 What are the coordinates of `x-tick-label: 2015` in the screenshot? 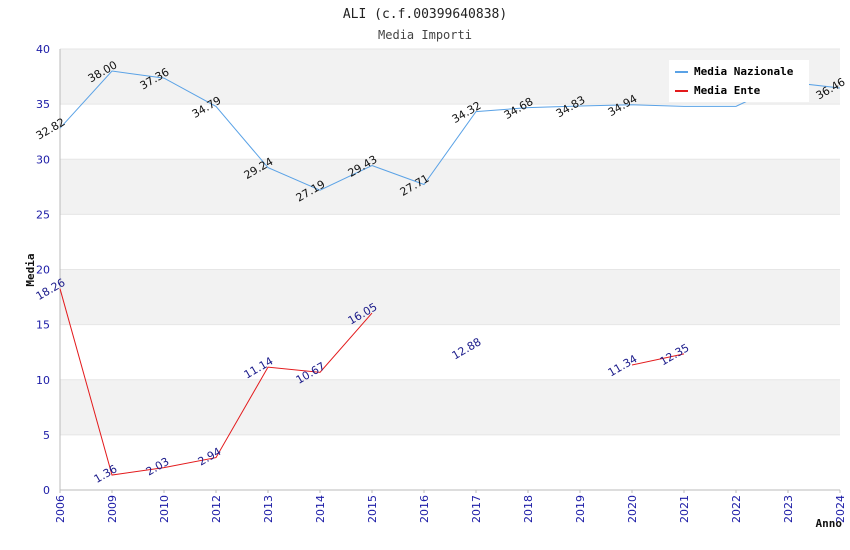 It's located at (372, 509).